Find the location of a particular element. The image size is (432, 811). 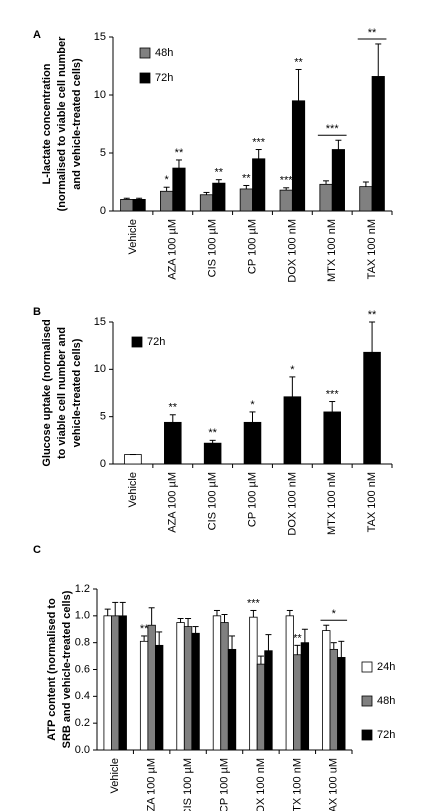

y-axis-label: ATP content (normalised to is located at coordinates (52, 669).